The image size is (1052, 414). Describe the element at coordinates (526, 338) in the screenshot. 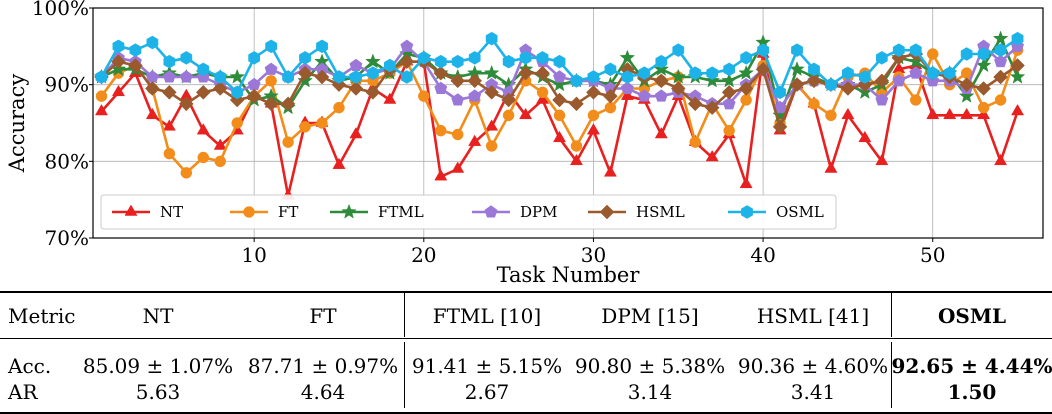

I see `table-header-rule` at that location.